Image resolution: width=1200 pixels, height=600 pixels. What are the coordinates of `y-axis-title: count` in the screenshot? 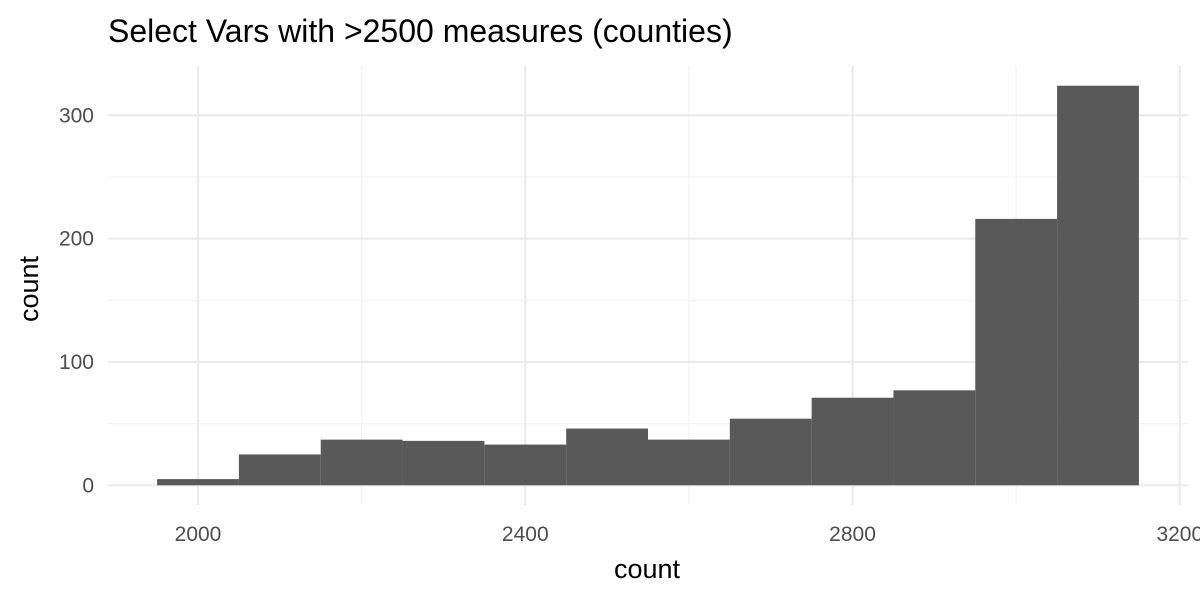 It's located at (29, 288).